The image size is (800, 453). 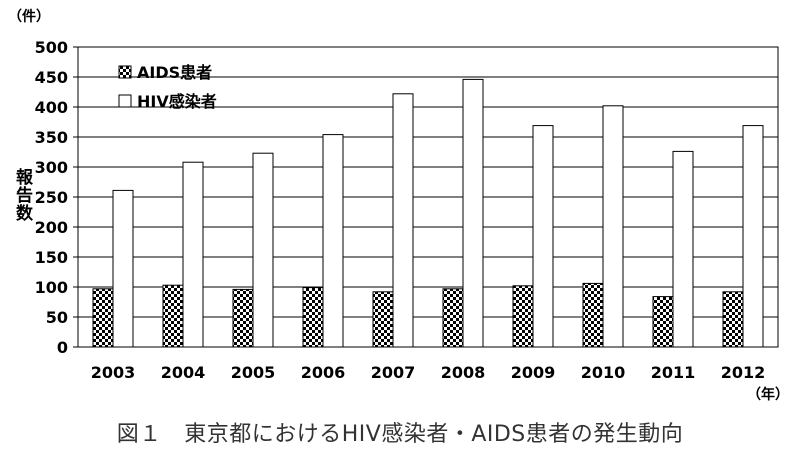 I want to click on x-tick-label: 2003, so click(x=113, y=372).